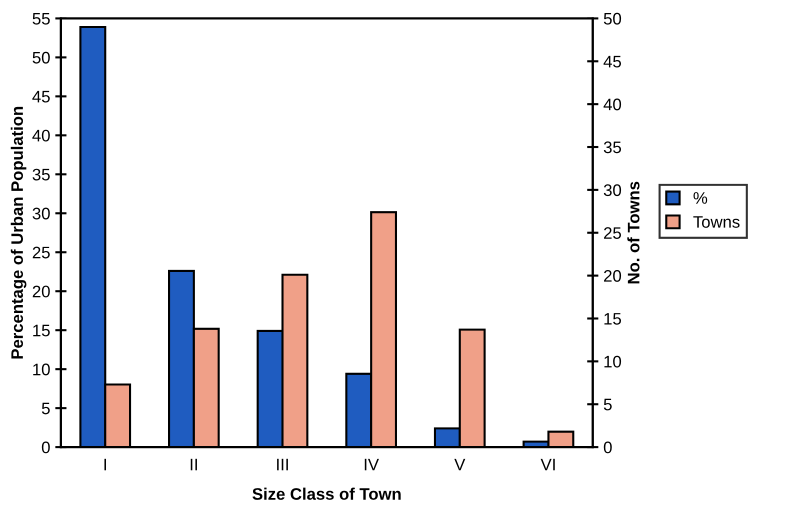 The height and width of the screenshot is (526, 812). What do you see at coordinates (41, 292) in the screenshot?
I see `y-tick-label: 20` at bounding box center [41, 292].